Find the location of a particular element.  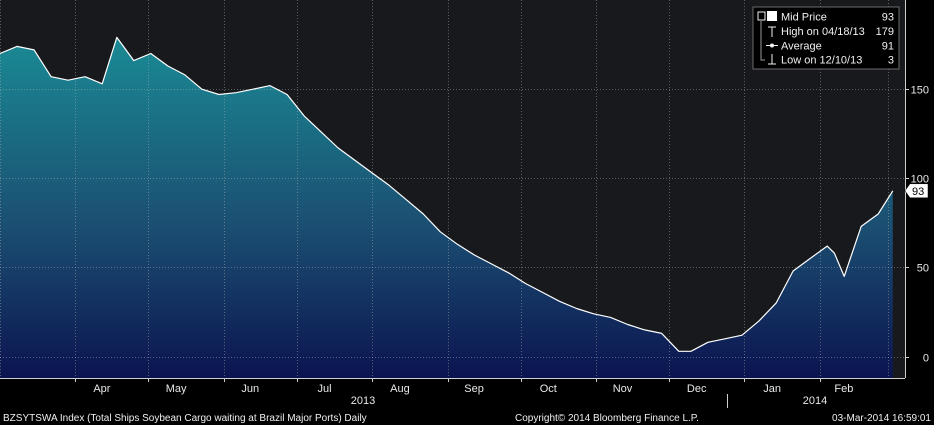

footer-timestamp: 03-Mar-2014 16:59:01 is located at coordinates (881, 418).